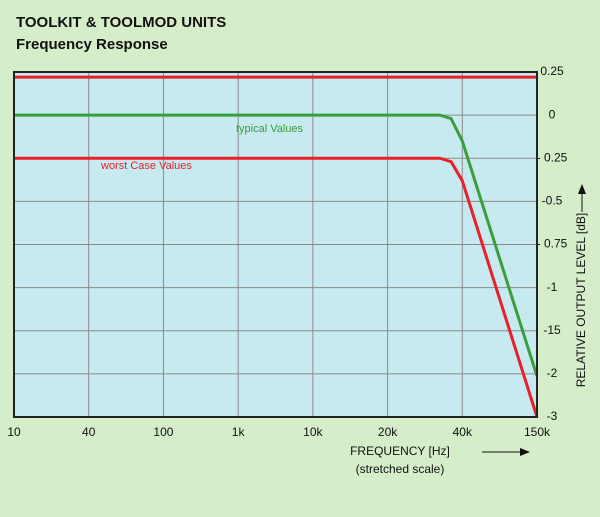 This screenshot has width=600, height=517. I want to click on chart-subtitle: Frequency Response, so click(92, 44).